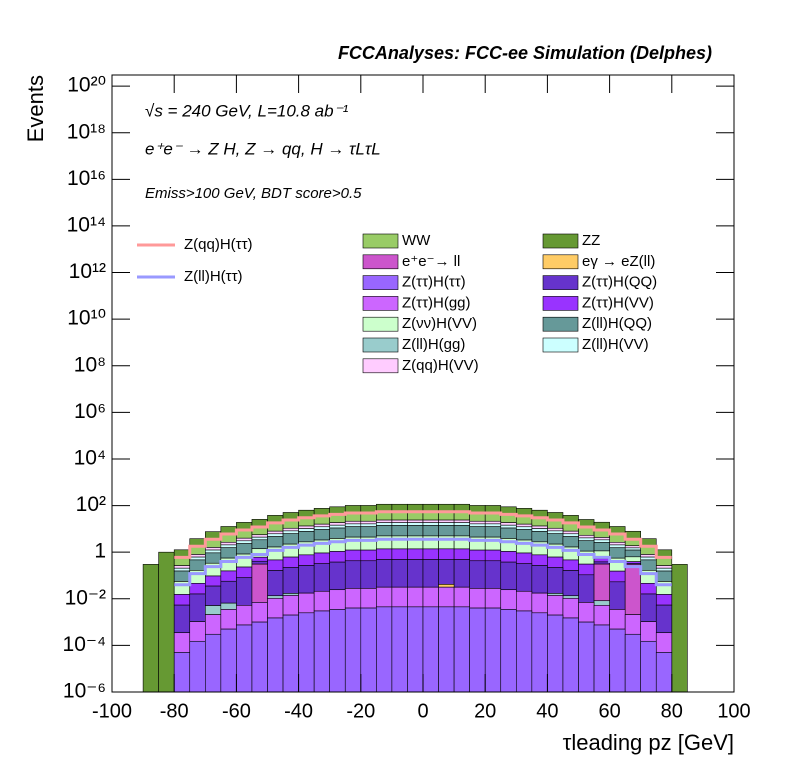  Describe the element at coordinates (213, 276) in the screenshot. I see `legend-label: Z(ll)H(ττ)` at that location.